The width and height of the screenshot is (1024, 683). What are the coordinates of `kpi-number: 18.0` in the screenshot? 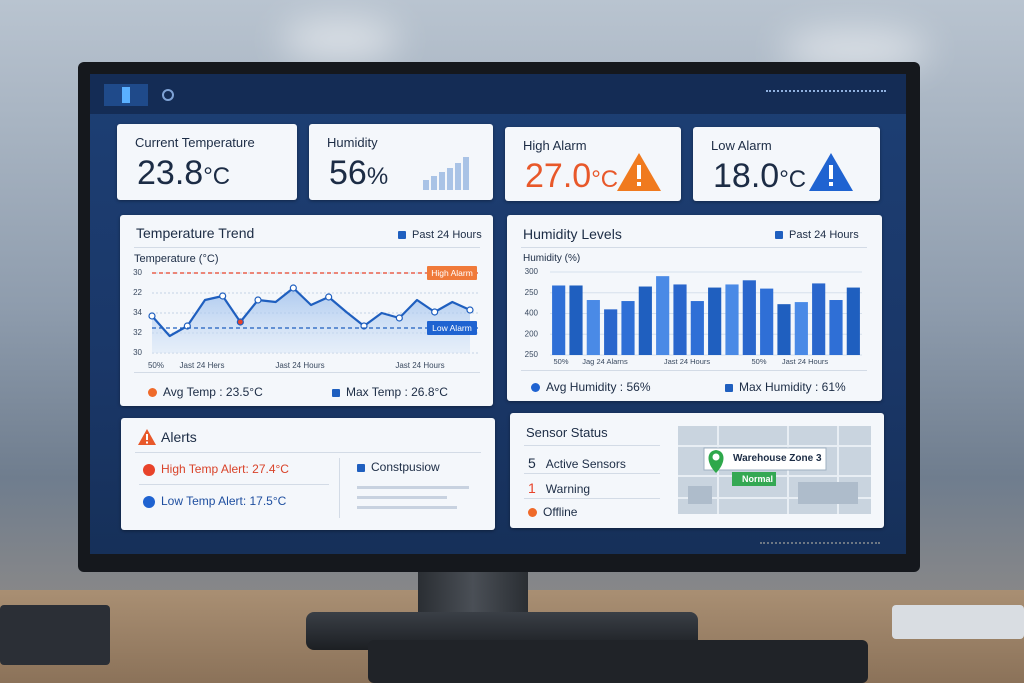 It's located at (746, 176).